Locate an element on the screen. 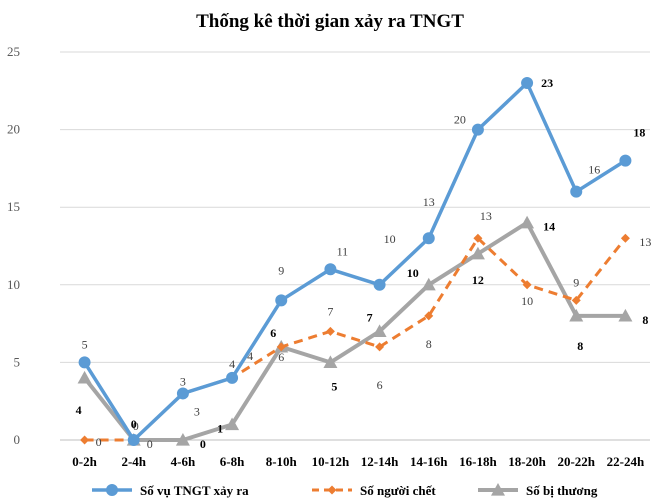 This screenshot has width=660, height=504. y-tick-label: 15 is located at coordinates (13, 206).